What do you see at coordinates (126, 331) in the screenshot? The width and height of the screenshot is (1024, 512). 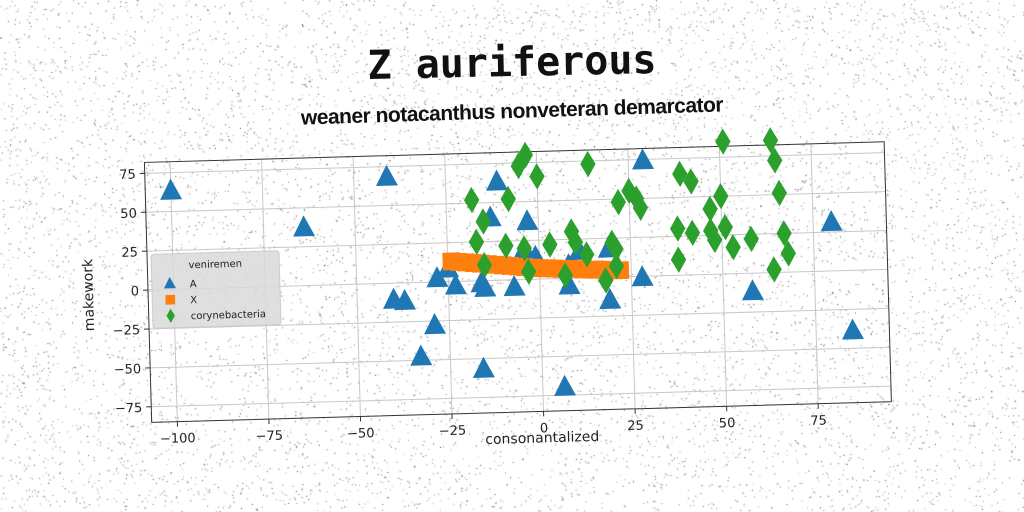 I see `y-tick-label: −25` at bounding box center [126, 331].